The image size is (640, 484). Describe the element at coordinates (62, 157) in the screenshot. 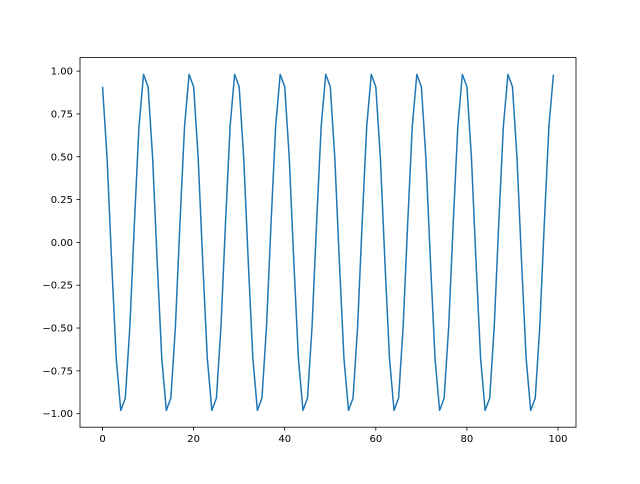

I see `y-tick-label: 0.50` at that location.